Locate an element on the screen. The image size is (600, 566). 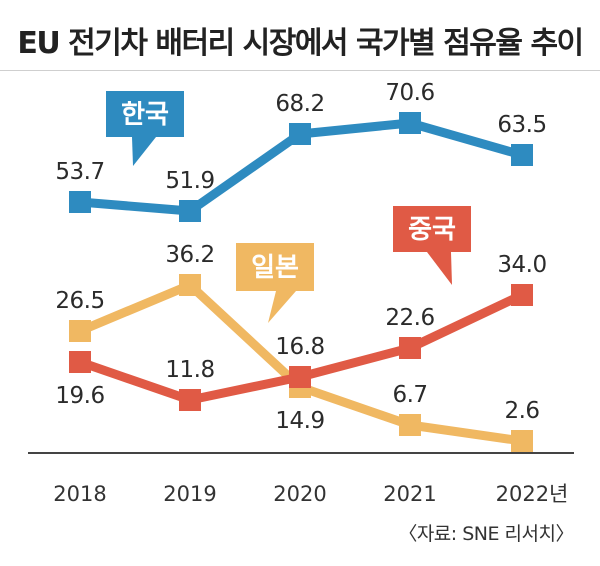
title-divider is located at coordinates (300, 70).